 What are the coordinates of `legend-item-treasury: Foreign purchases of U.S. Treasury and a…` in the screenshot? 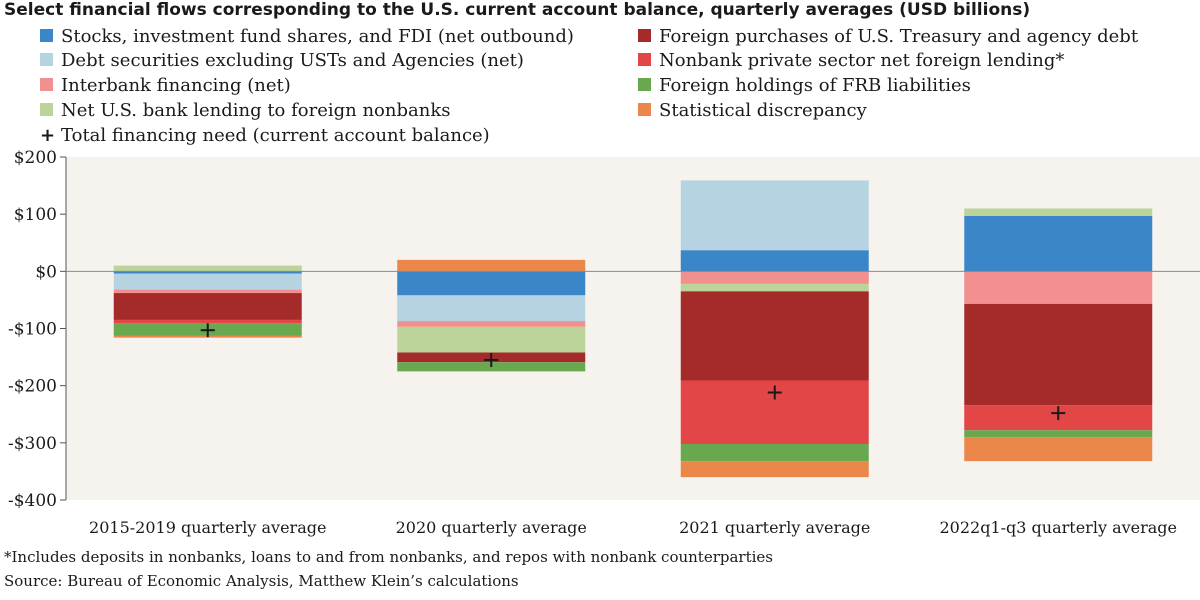 It's located at (888, 37).